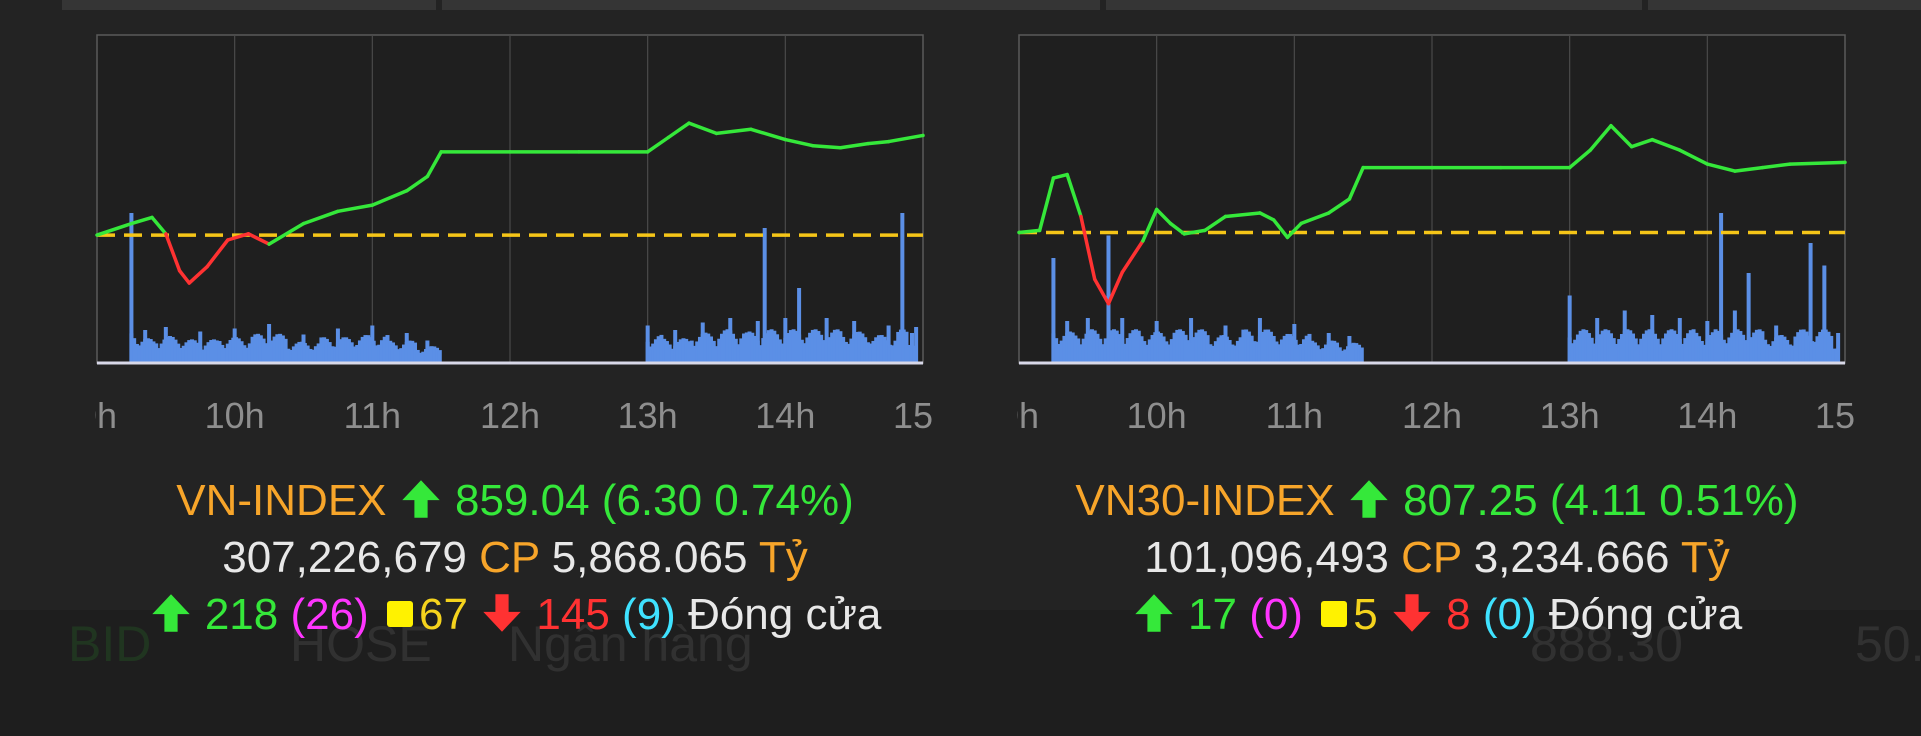 The image size is (1921, 736). Describe the element at coordinates (110, 644) in the screenshot. I see `background-ghost-text: BID` at that location.